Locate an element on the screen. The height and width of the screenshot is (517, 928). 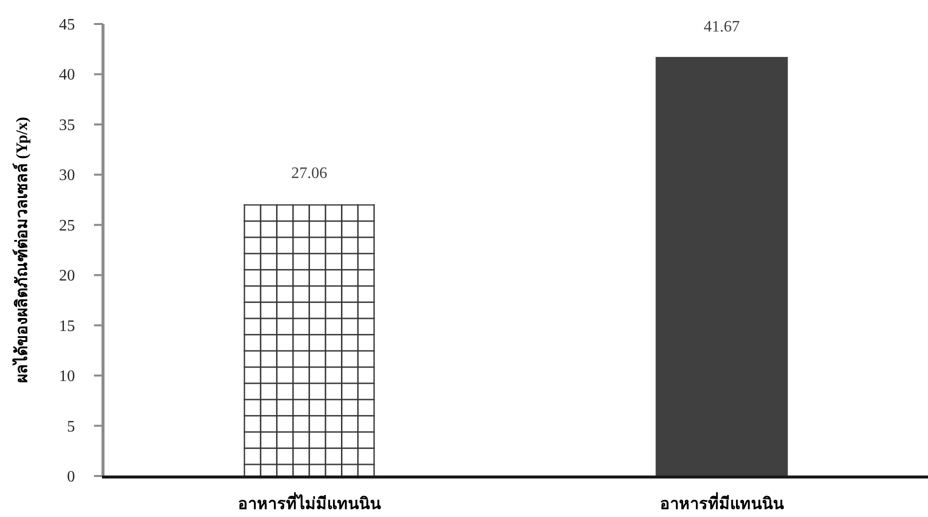
y-tick-label: 10 is located at coordinates (67, 377).